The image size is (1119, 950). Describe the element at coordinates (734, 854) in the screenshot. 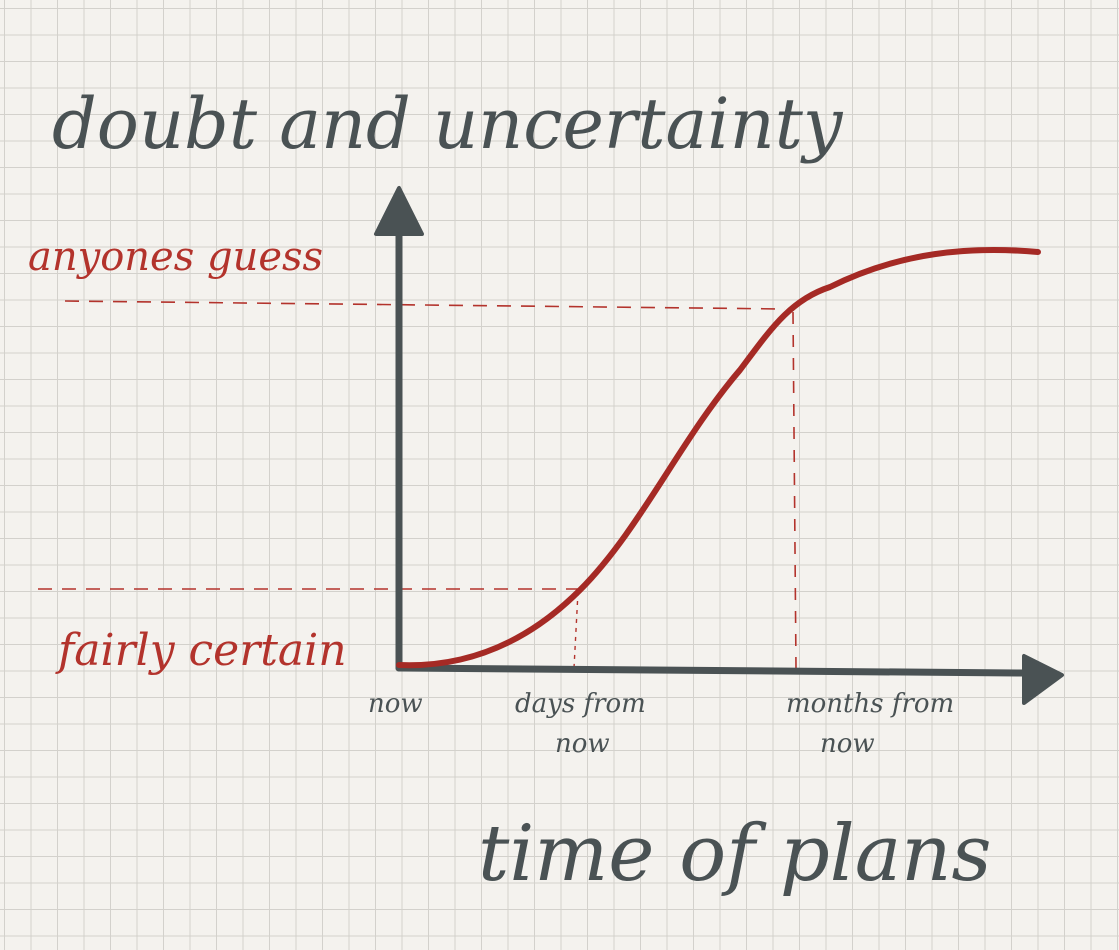

I see `x-axis-title: time of plans` at that location.